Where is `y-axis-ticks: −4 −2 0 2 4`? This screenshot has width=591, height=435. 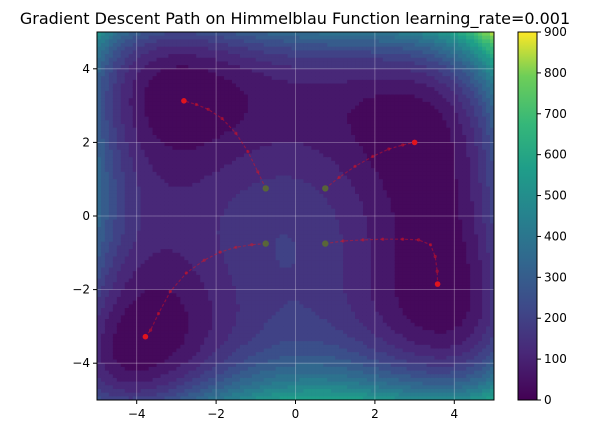
y-axis-ticks: −4 −2 0 2 4 is located at coordinates (84, 216).